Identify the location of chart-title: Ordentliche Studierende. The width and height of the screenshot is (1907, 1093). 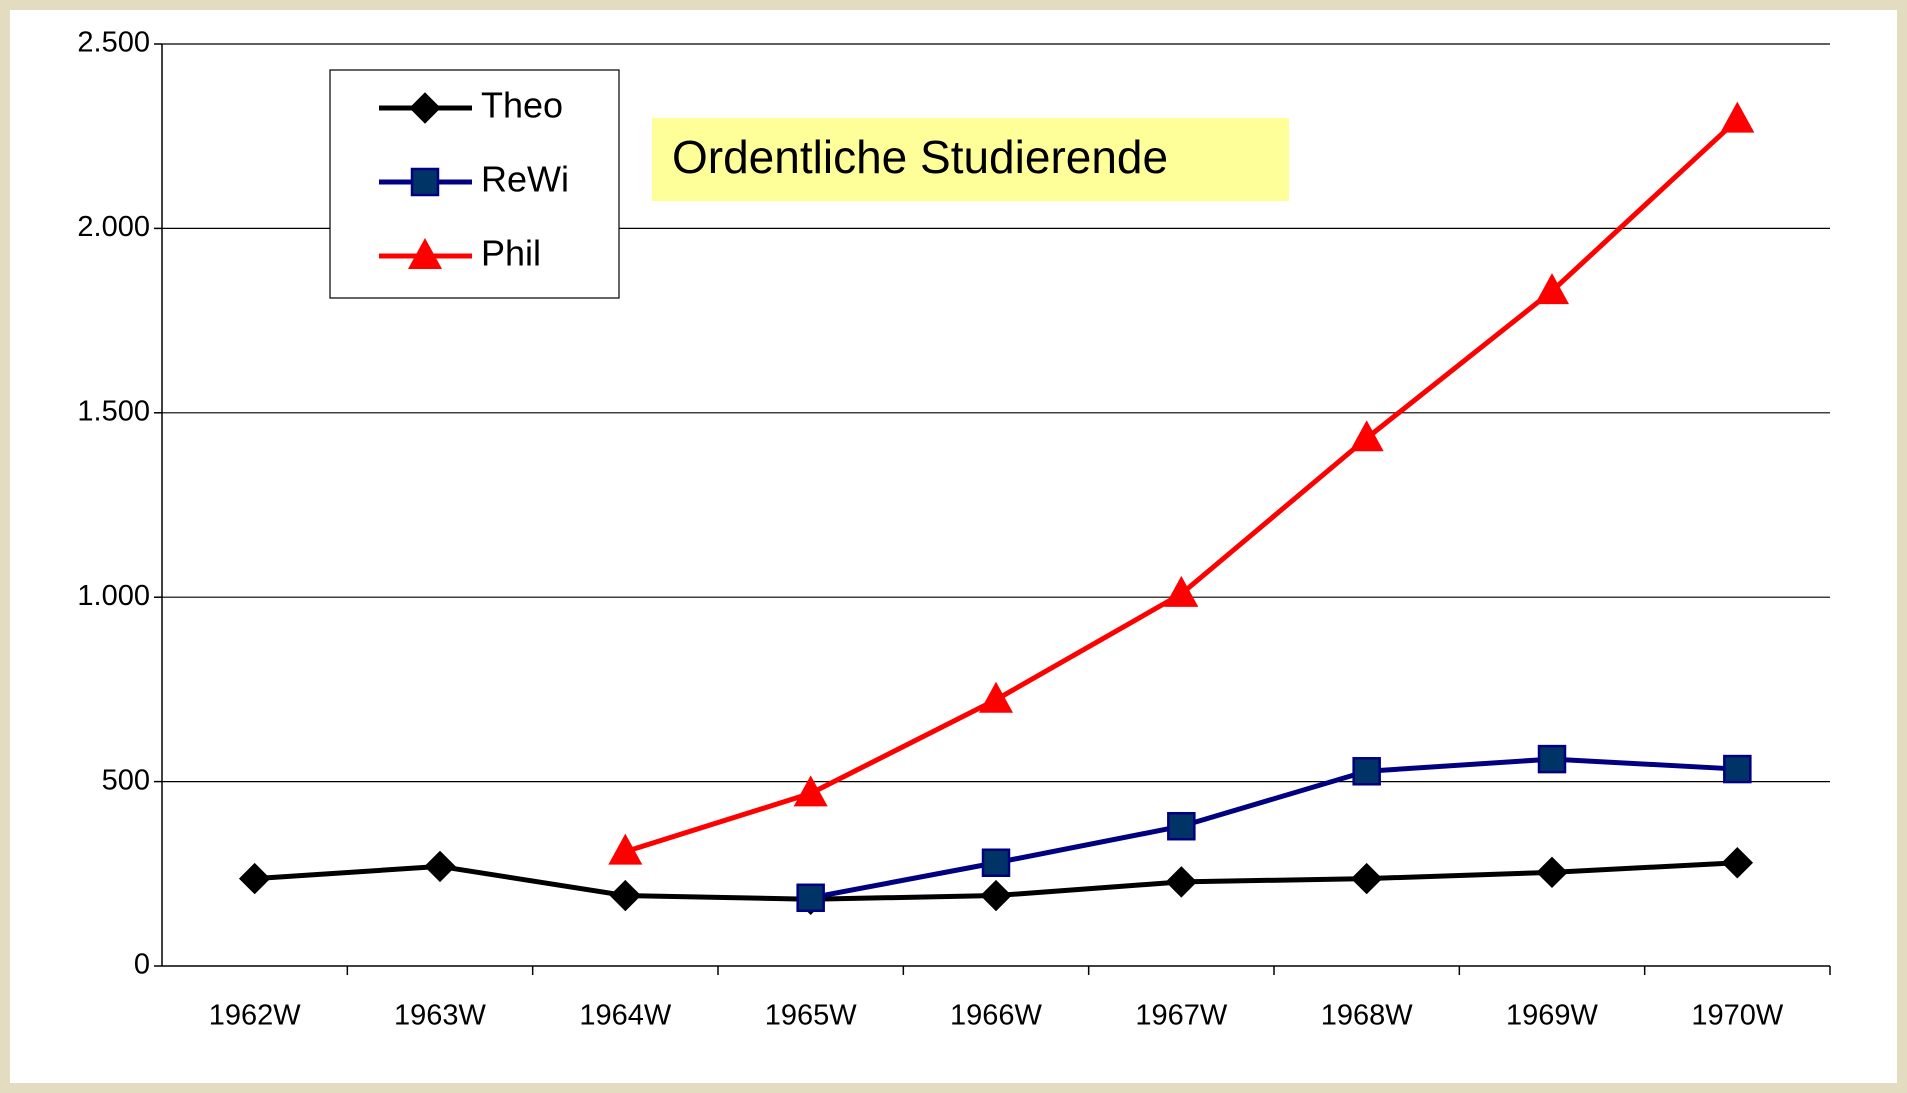
(920, 157).